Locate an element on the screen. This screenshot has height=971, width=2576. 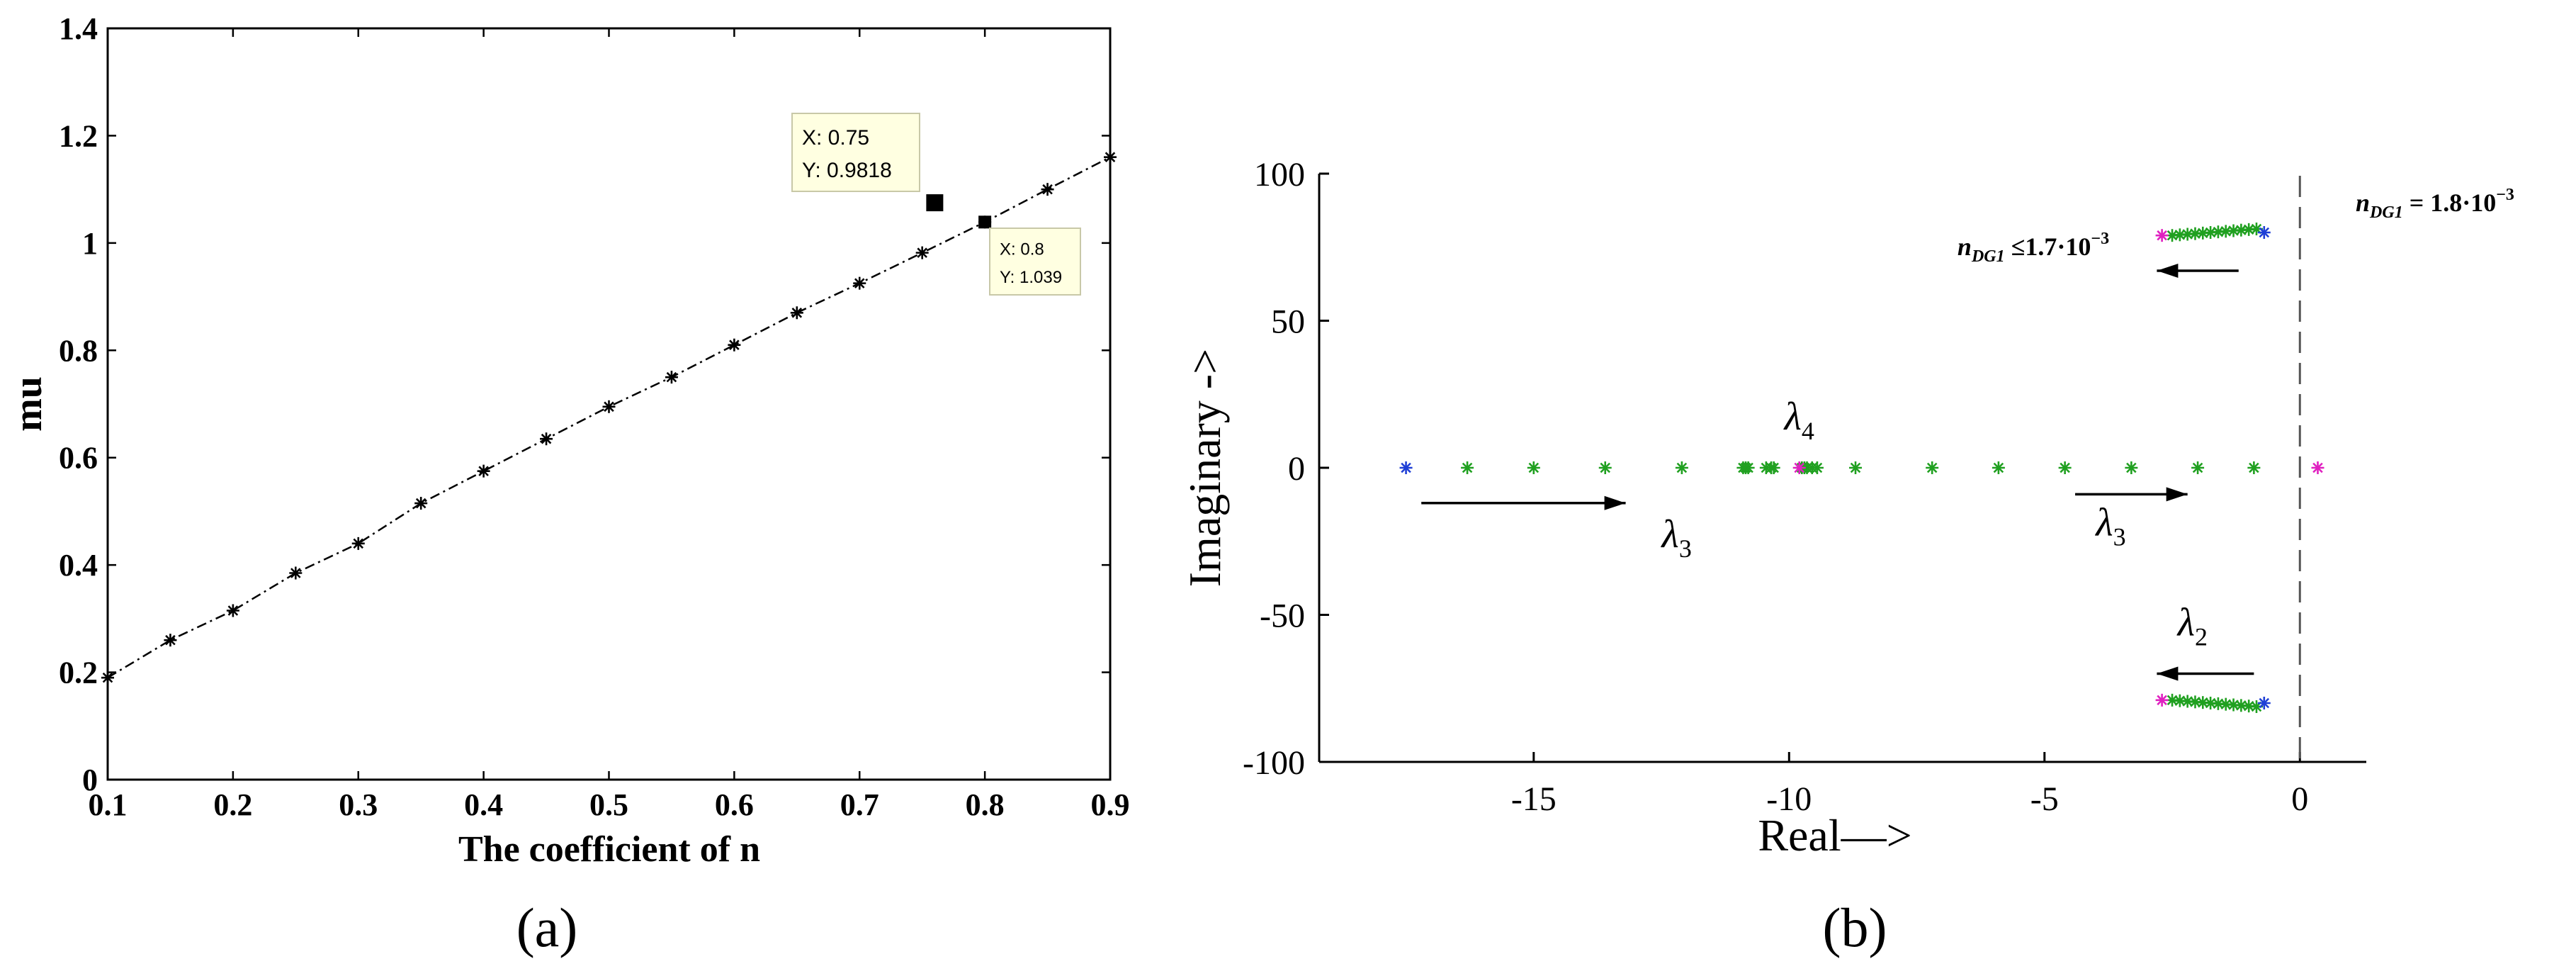
plot-a-datatip-x: X: 0.75 is located at coordinates (835, 138).